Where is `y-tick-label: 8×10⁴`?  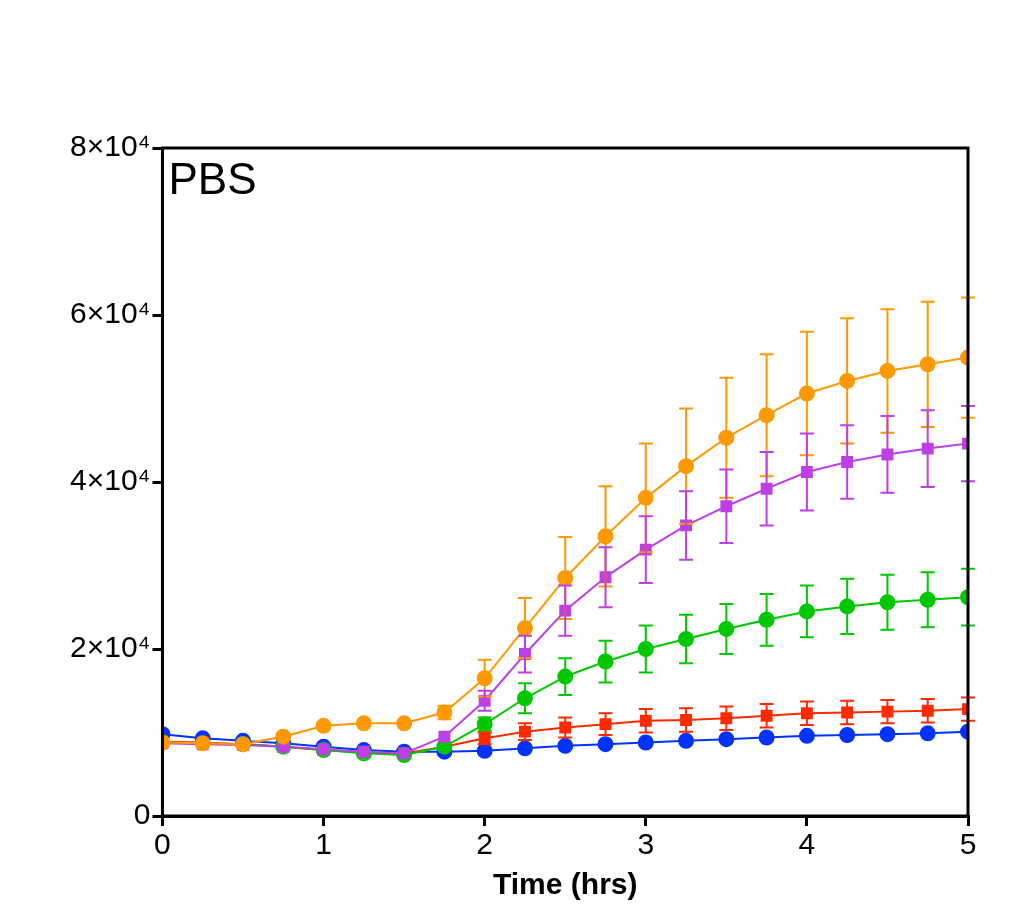 y-tick-label: 8×10⁴ is located at coordinates (110, 146).